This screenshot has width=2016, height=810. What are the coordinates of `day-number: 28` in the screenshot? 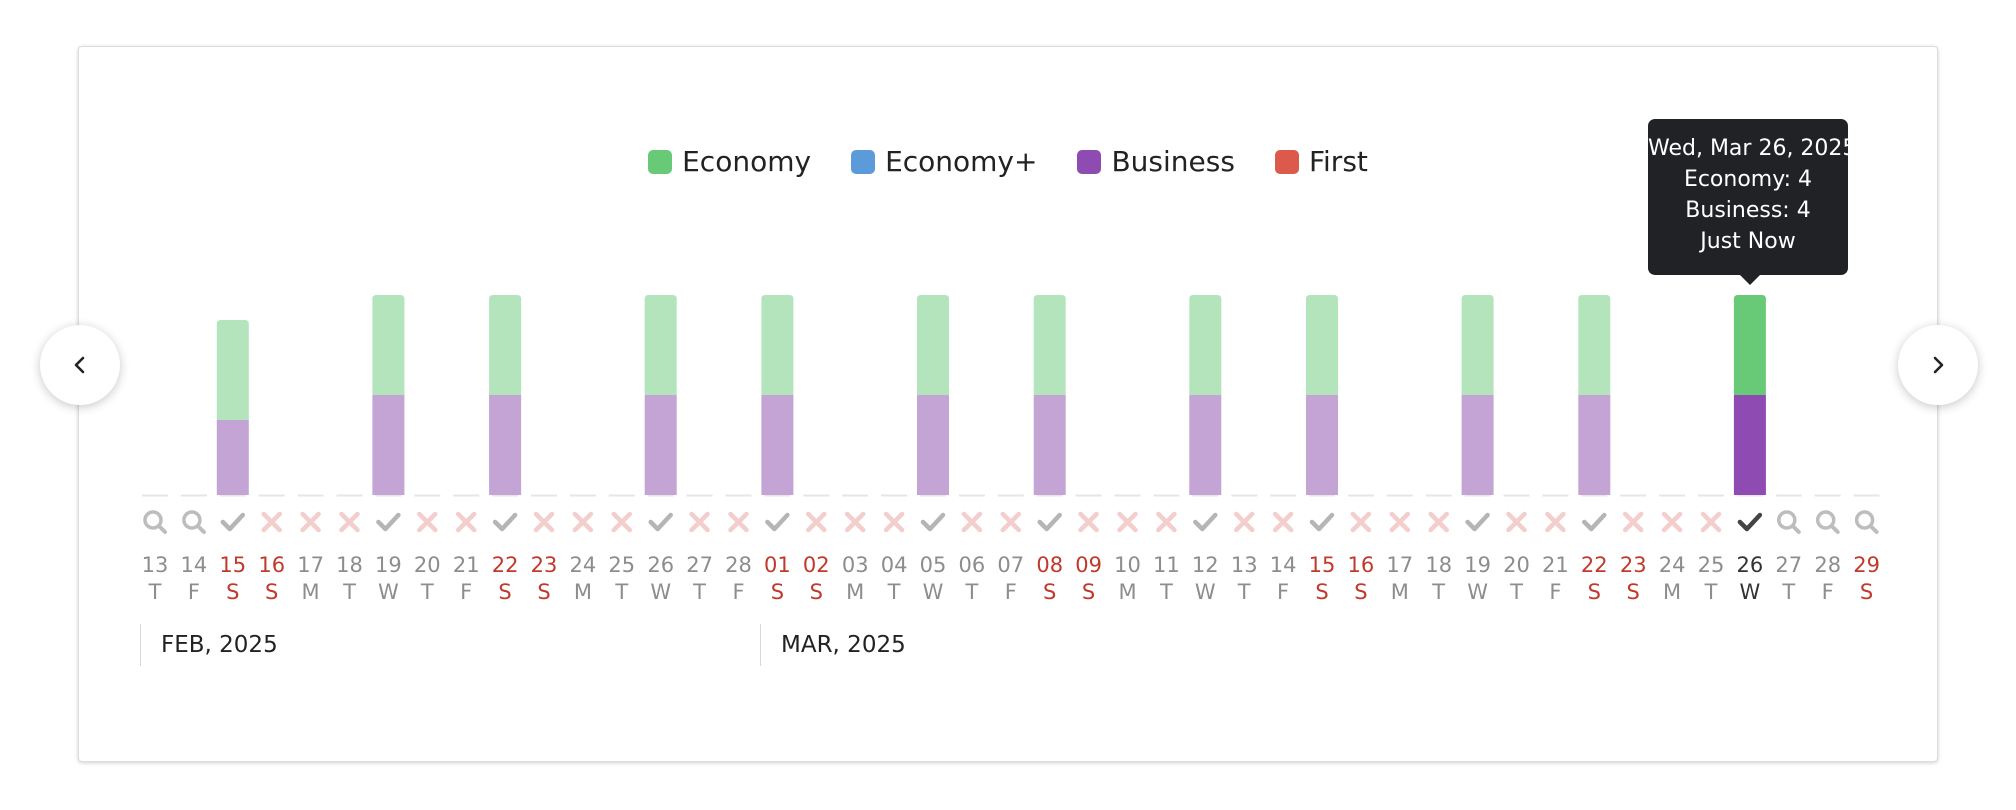 It's located at (738, 565).